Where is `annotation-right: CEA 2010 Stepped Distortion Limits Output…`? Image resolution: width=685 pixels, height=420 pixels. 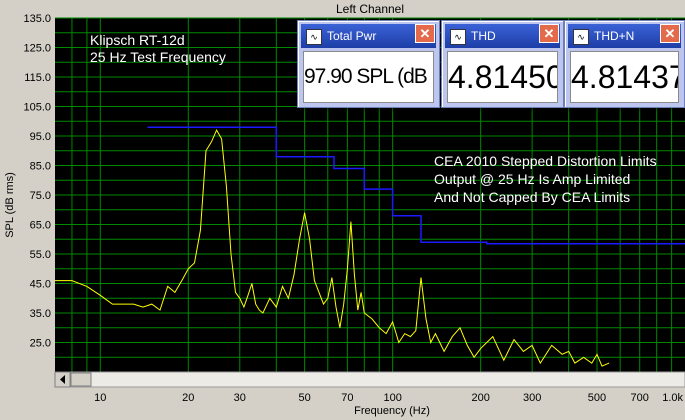
annotation-right: CEA 2010 Stepped Distortion Limits Output… is located at coordinates (545, 179).